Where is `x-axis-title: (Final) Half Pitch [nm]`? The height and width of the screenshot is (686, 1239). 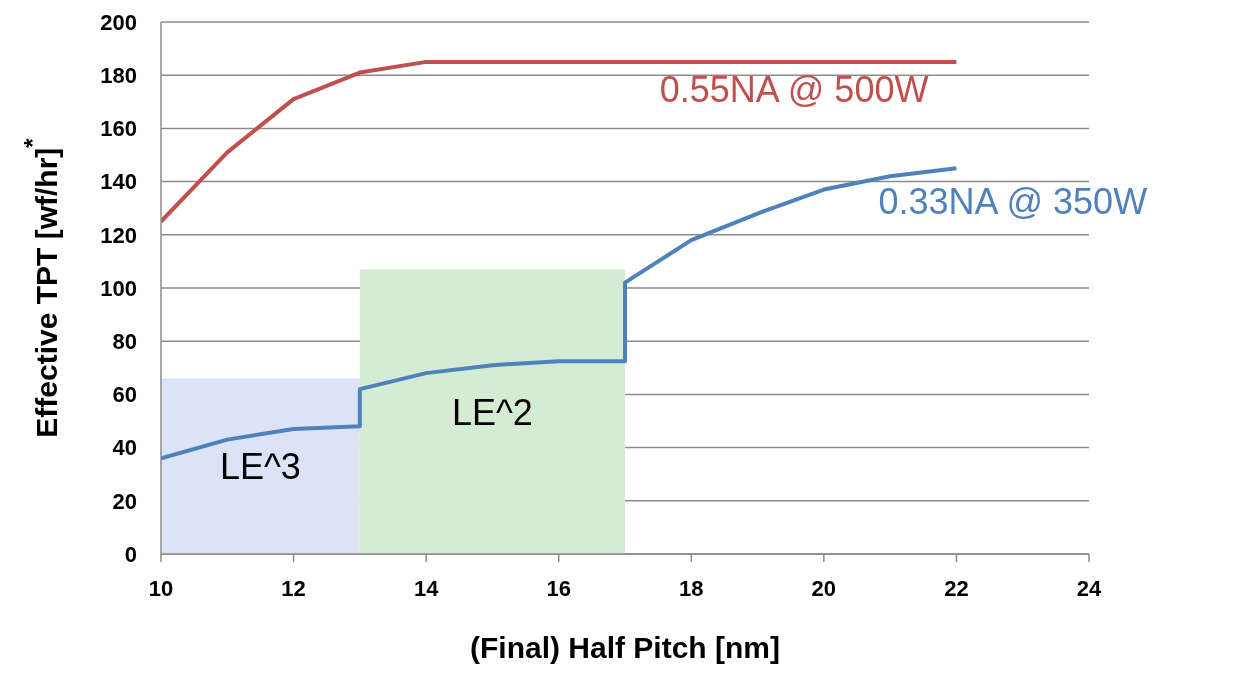 x-axis-title: (Final) Half Pitch [nm] is located at coordinates (625, 647).